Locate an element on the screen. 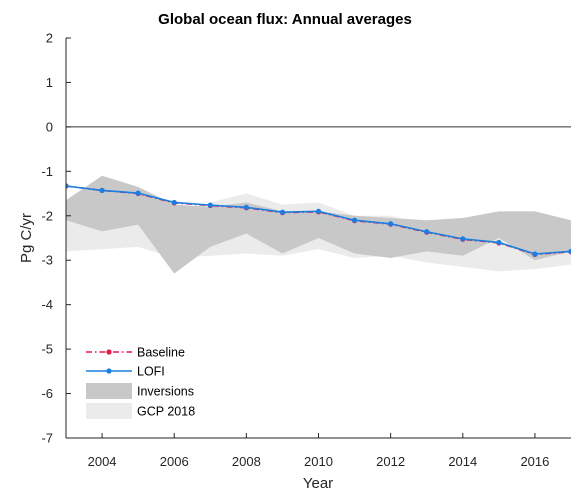 The image size is (571, 490). y-axis-ticks: 2 1 0 -1 -2 -3 -4 -5 -6 -7 is located at coordinates (56, 238).